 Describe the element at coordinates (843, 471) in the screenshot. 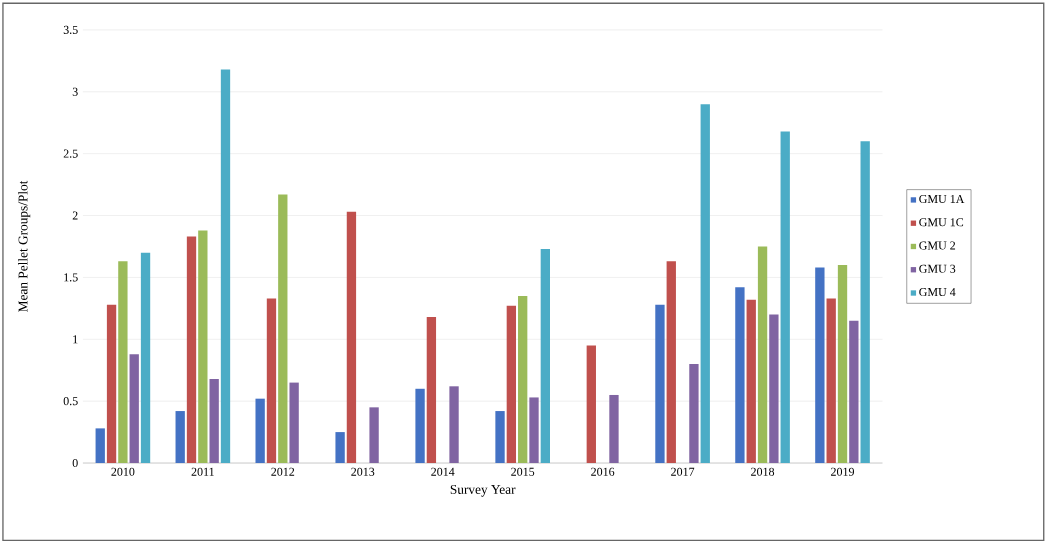

I see `x-tick-label: 2019` at that location.